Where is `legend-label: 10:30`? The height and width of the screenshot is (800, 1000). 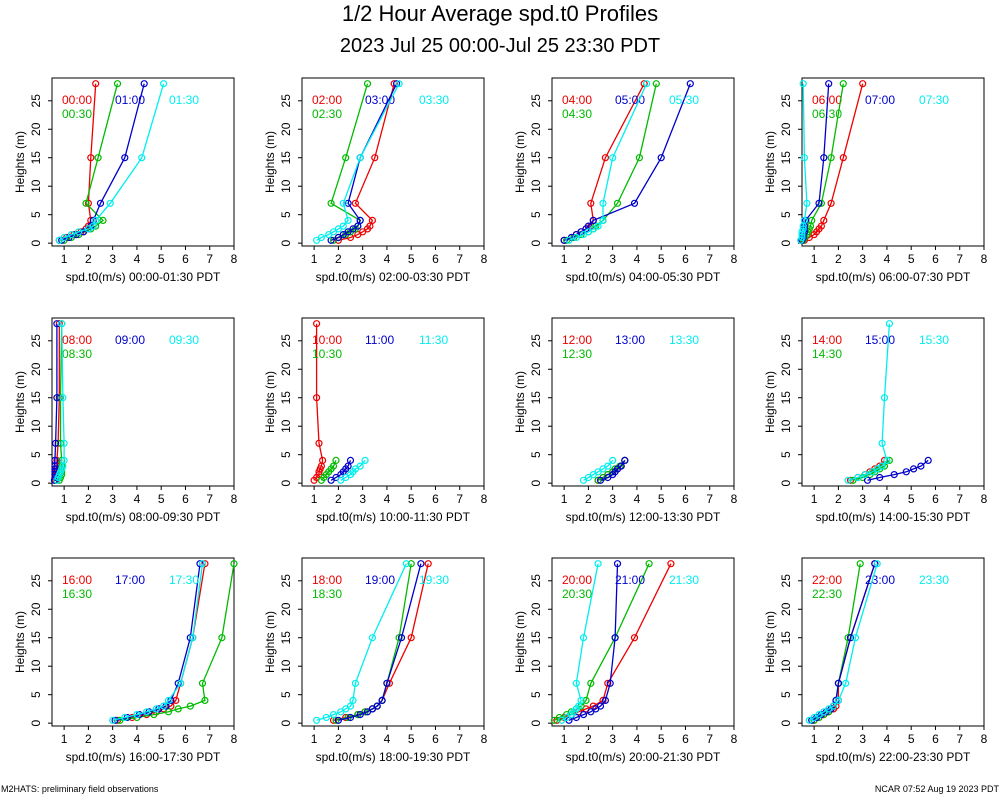 legend-label: 10:30 is located at coordinates (327, 354).